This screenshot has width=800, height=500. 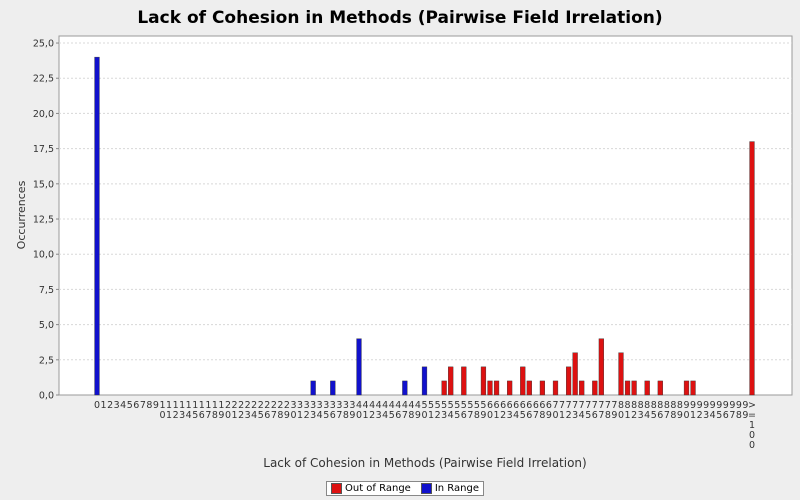 What do you see at coordinates (43, 255) in the screenshot?
I see `y-tick-label: 10,0` at bounding box center [43, 255].